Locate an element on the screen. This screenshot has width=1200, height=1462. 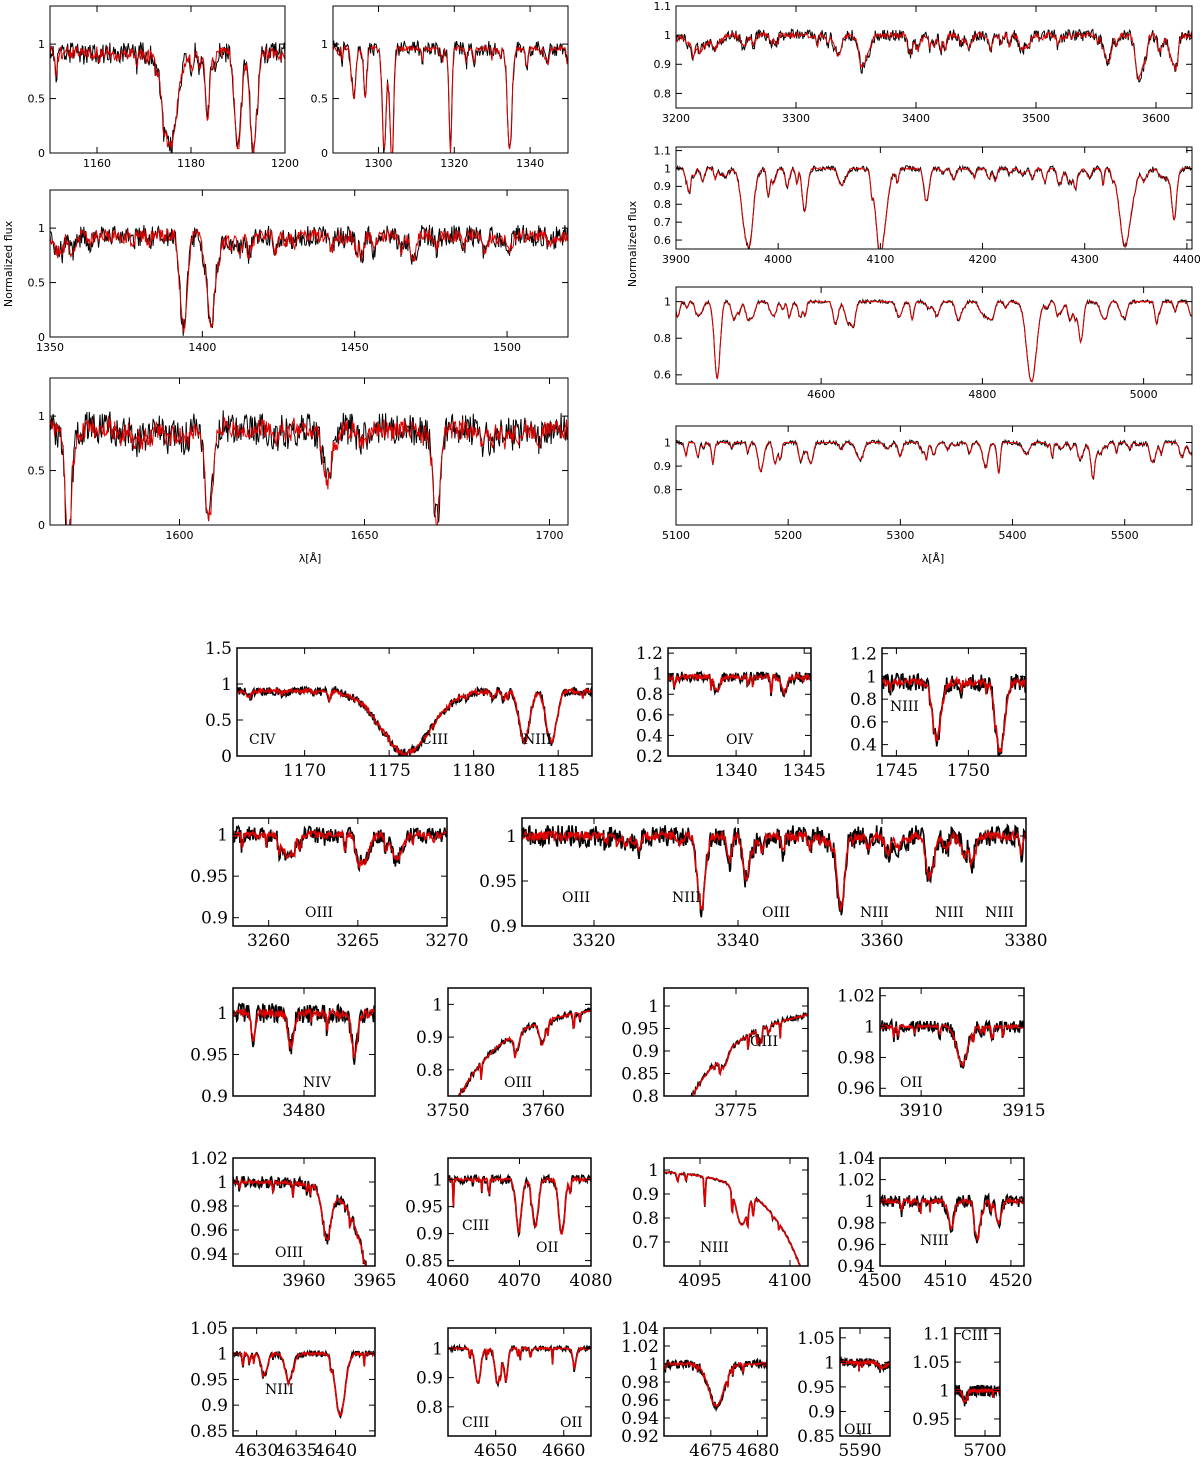
model-spectrum-p3 is located at coordinates (309, 281).